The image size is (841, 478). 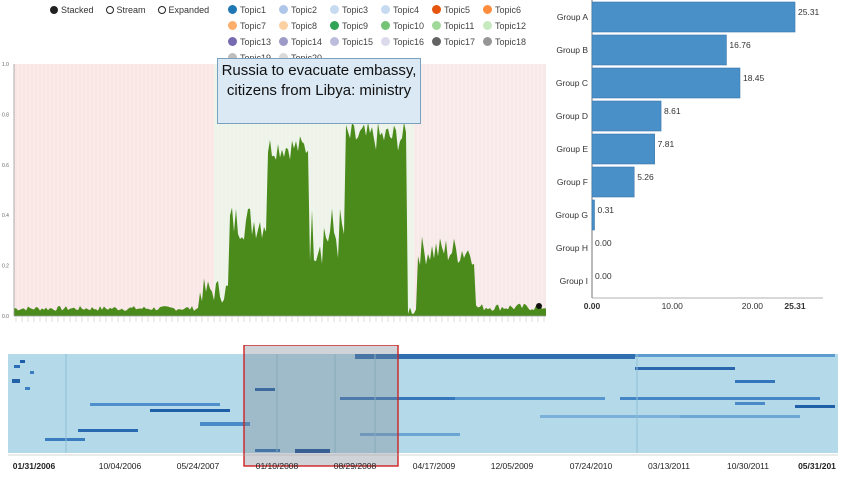 What do you see at coordinates (669, 466) in the screenshot?
I see `timeline-date-label: 03/13/2011` at bounding box center [669, 466].